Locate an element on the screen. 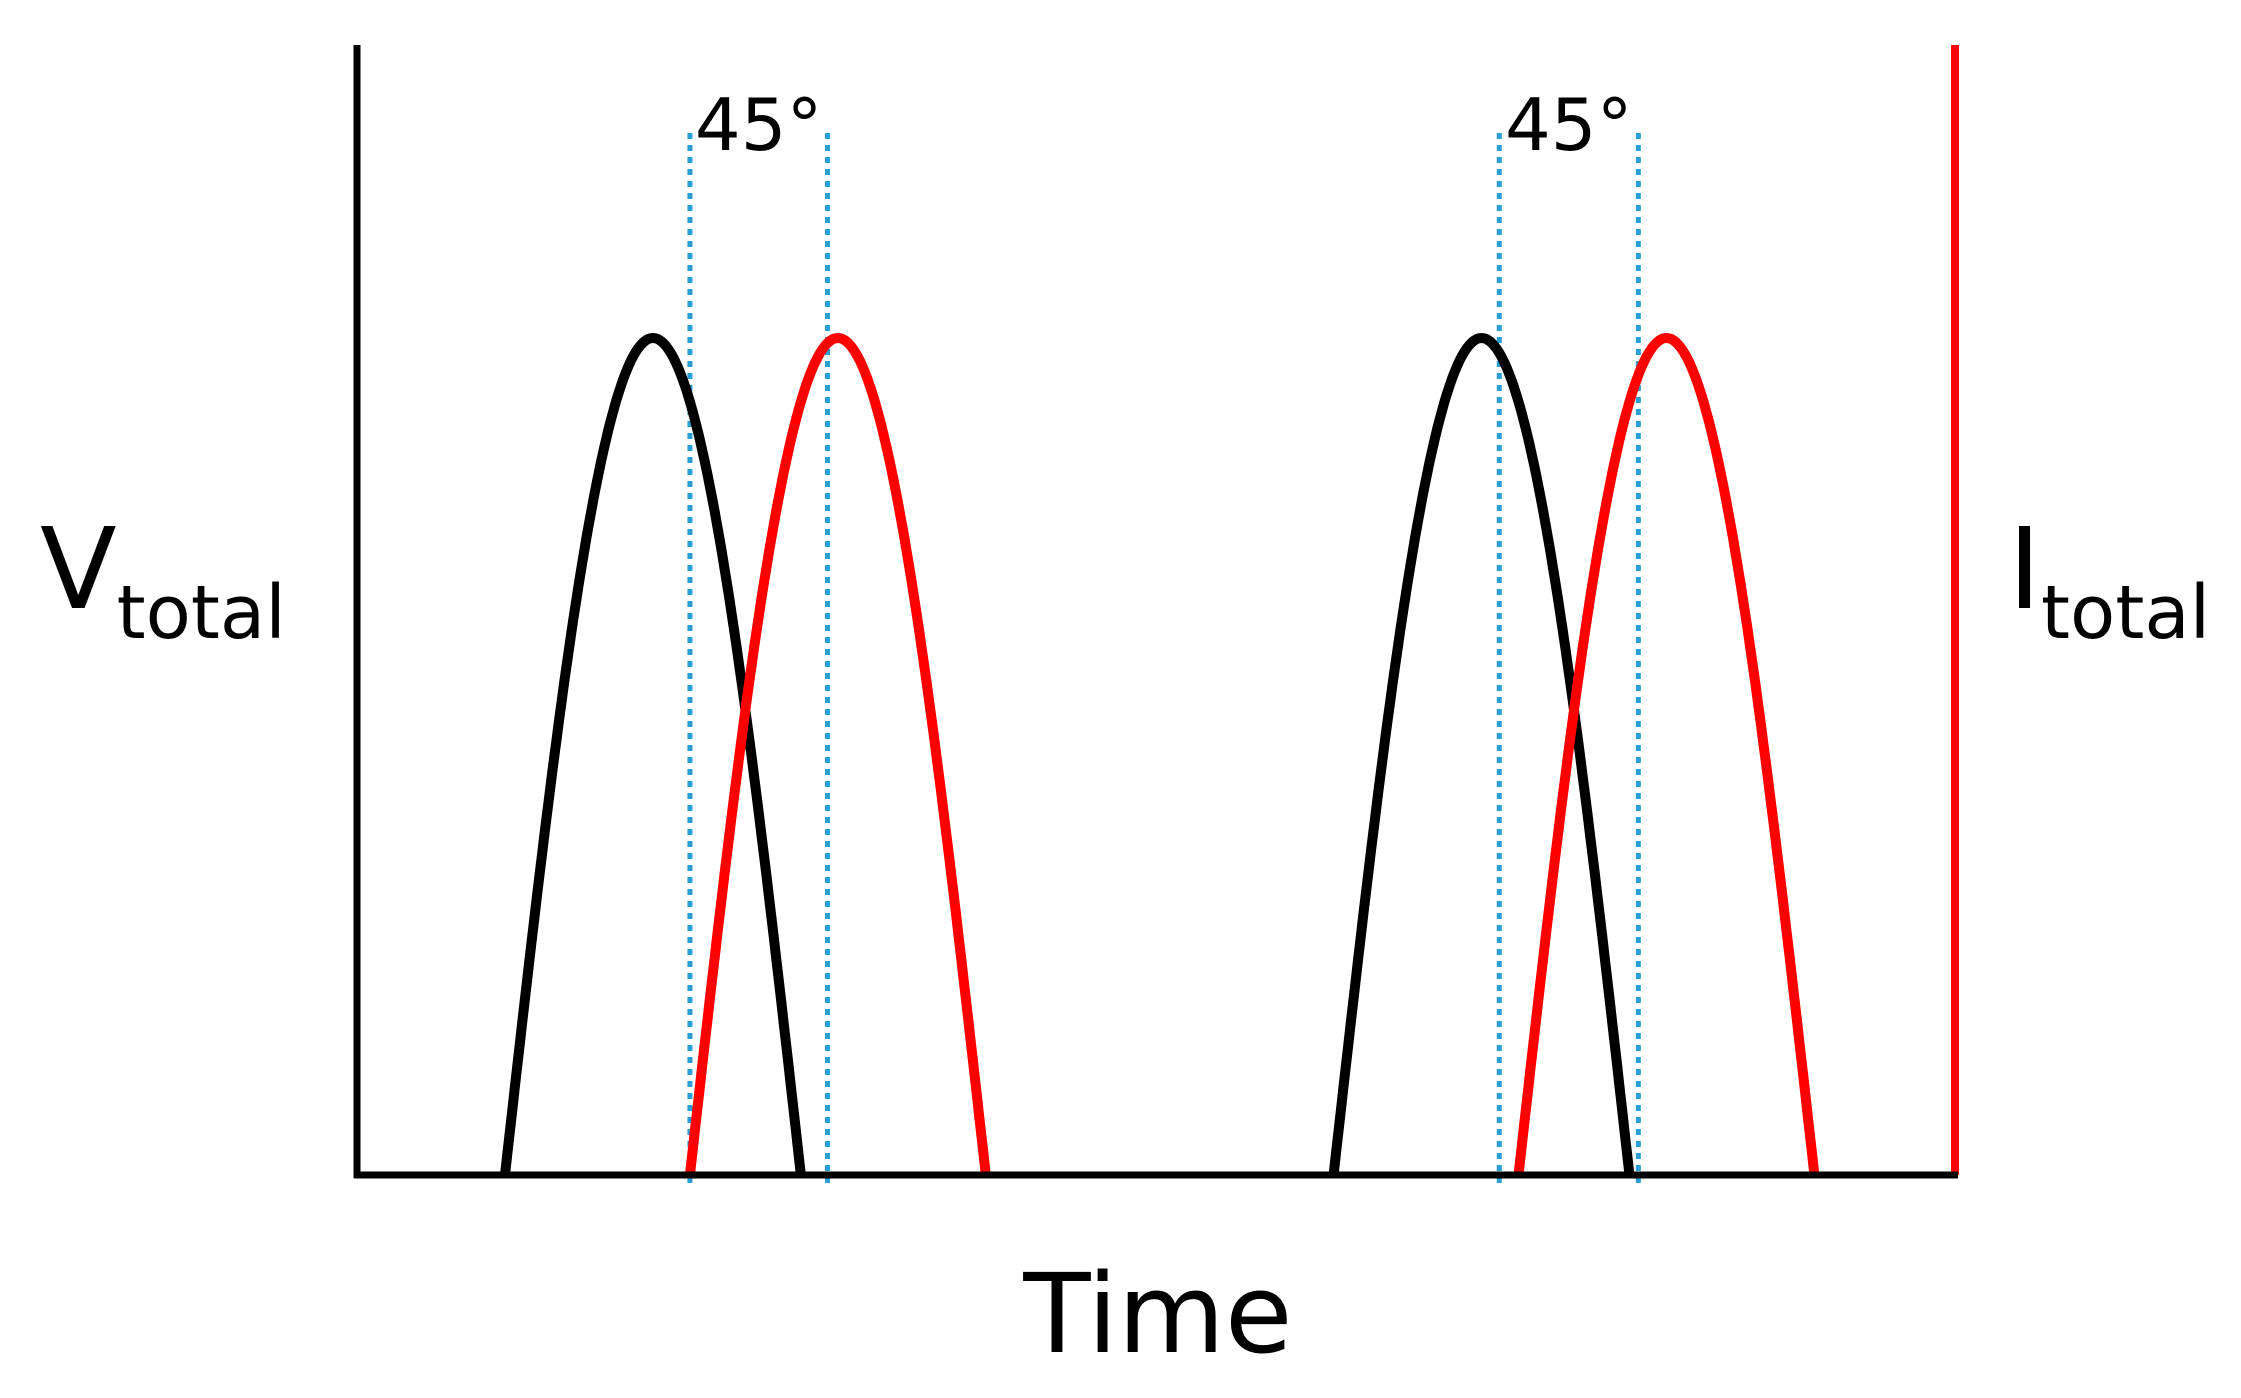  right-y-axis-label: Itotal is located at coordinates (2109, 580).